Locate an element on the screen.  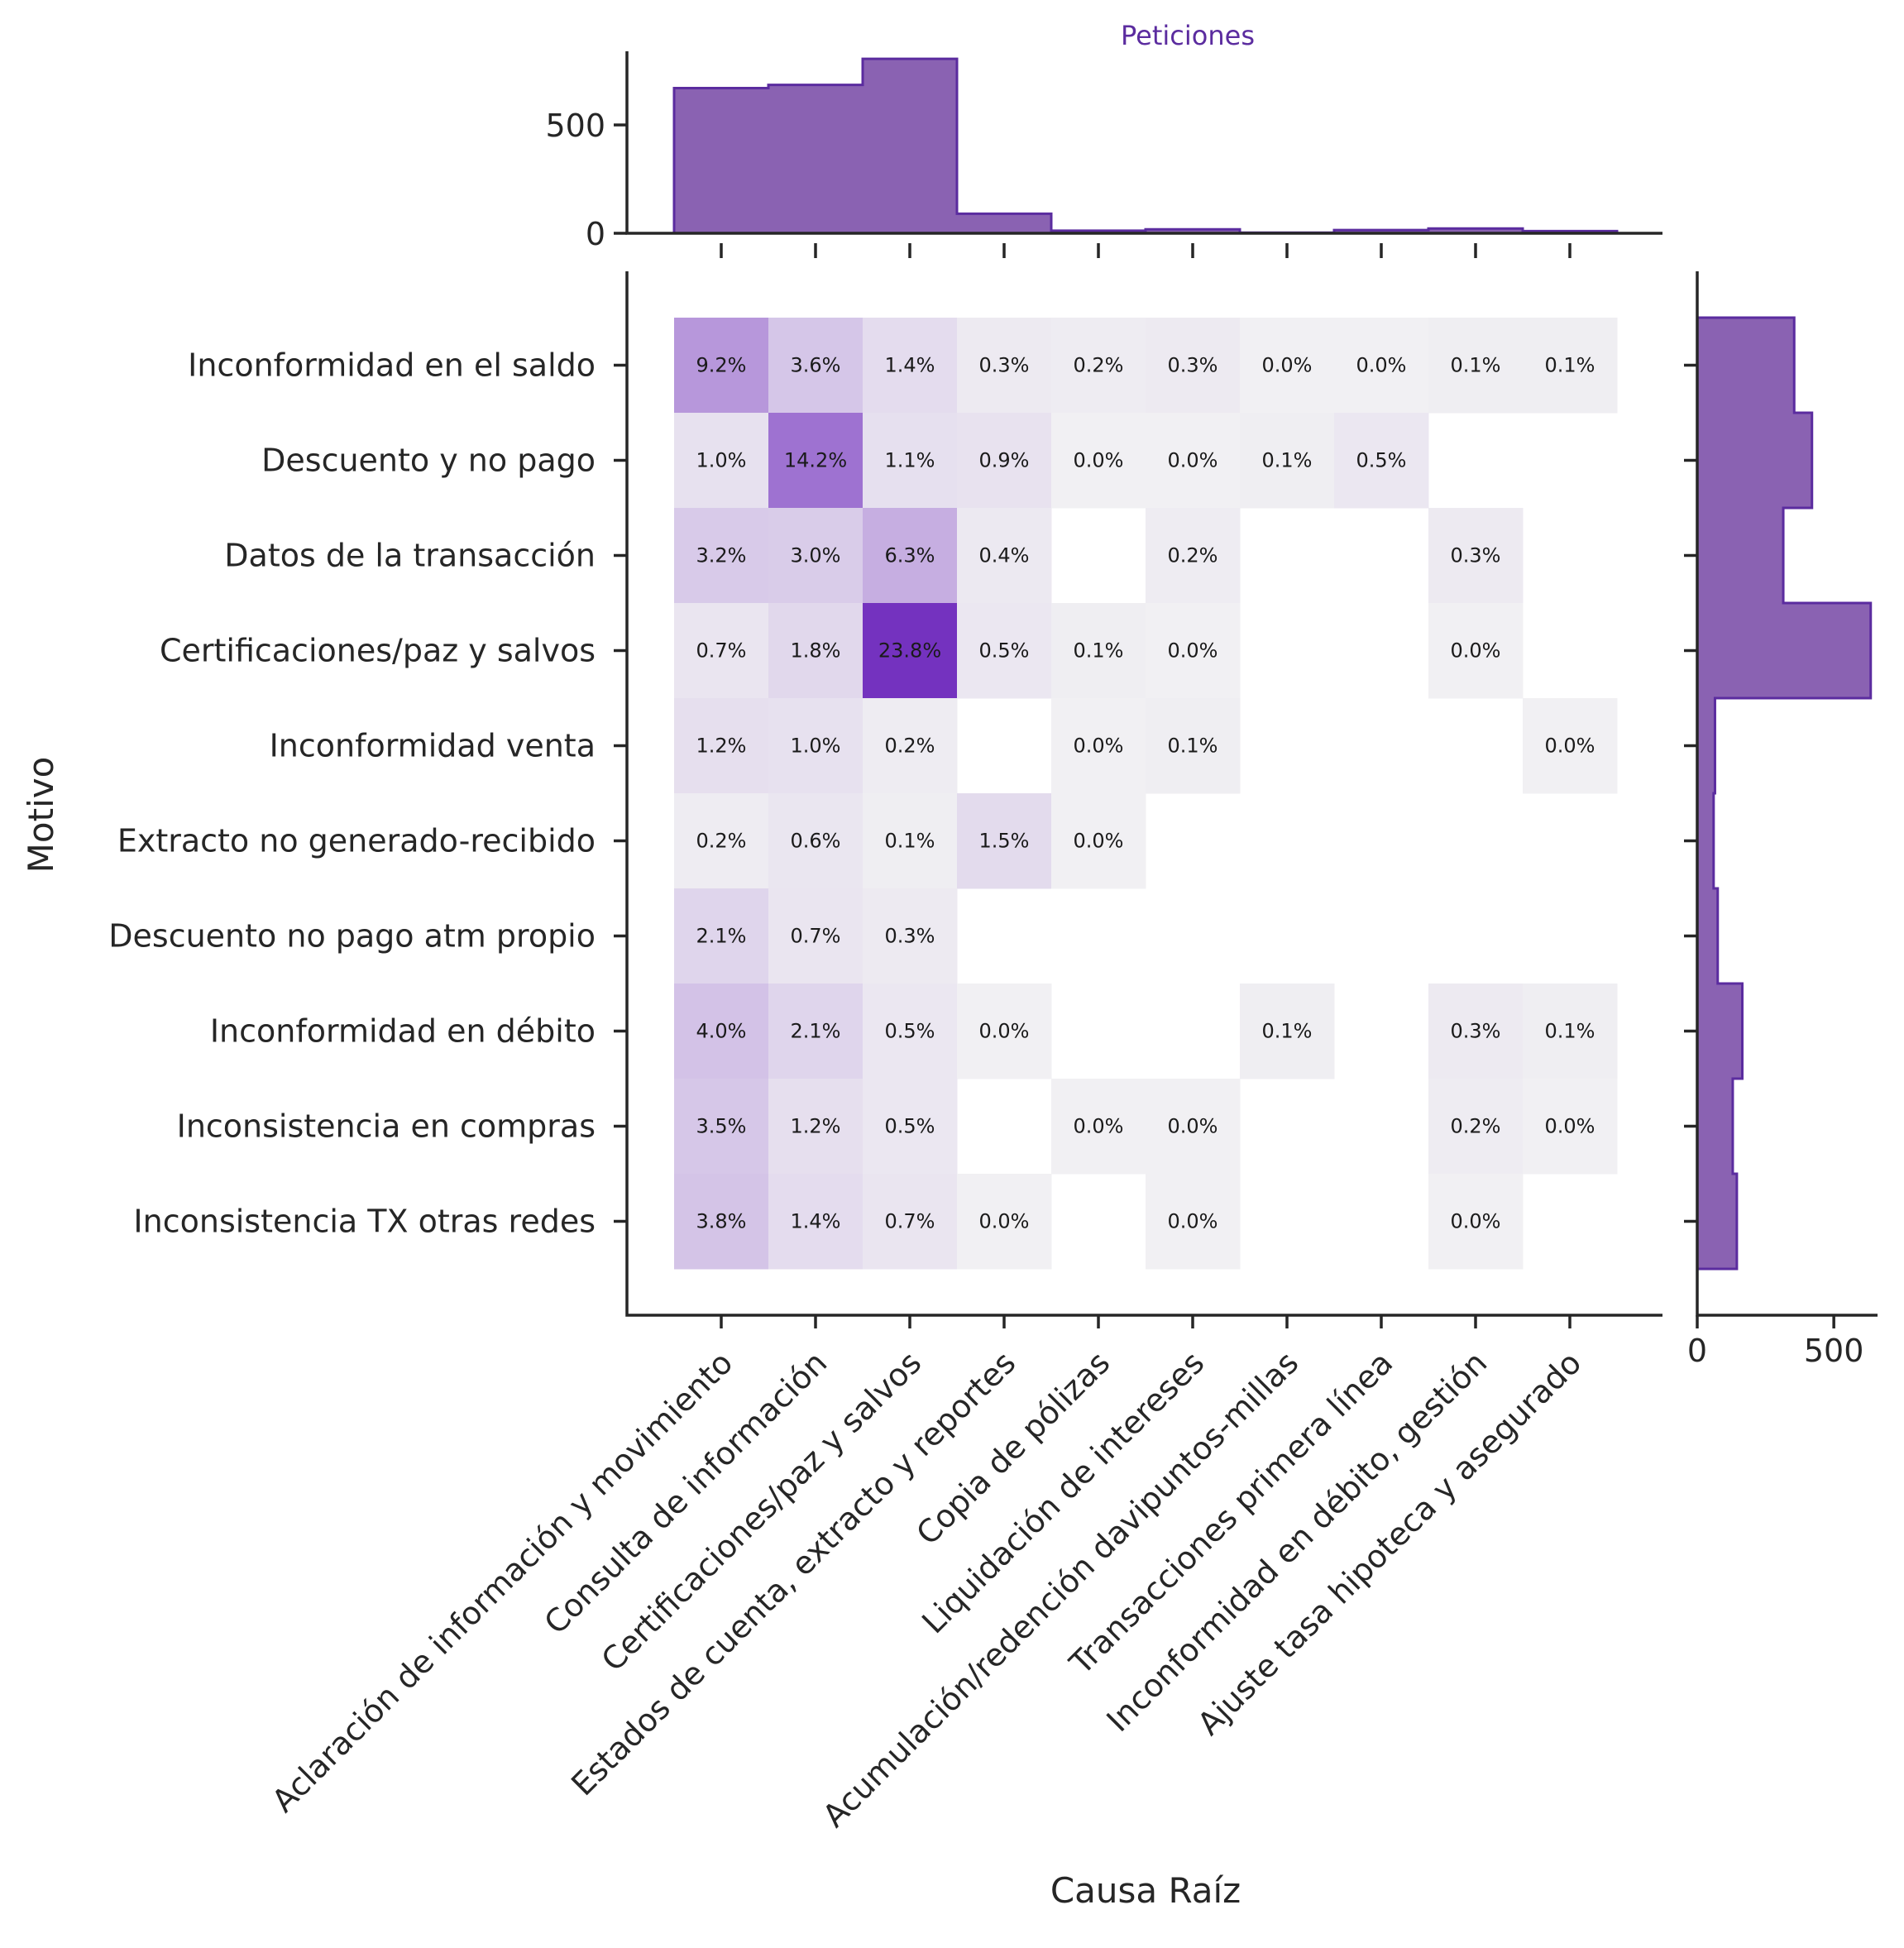
cell-label: 3.5% is located at coordinates (721, 1126).